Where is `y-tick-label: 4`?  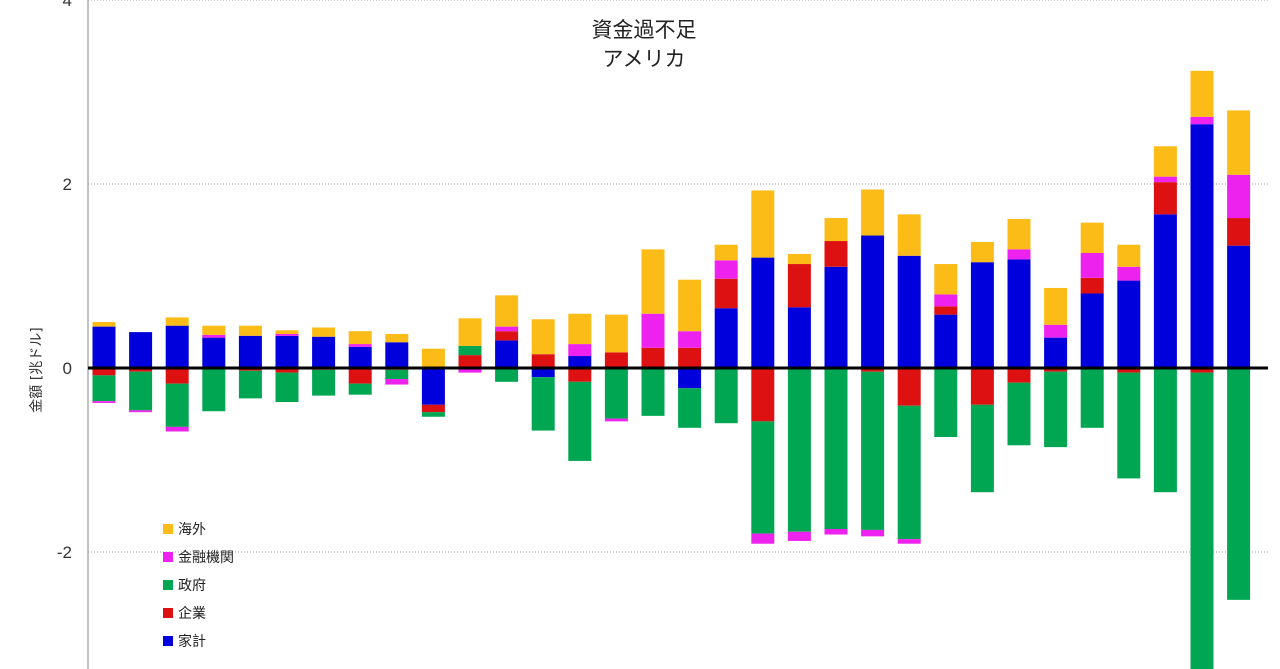
y-tick-label: 4 is located at coordinates (67, 5).